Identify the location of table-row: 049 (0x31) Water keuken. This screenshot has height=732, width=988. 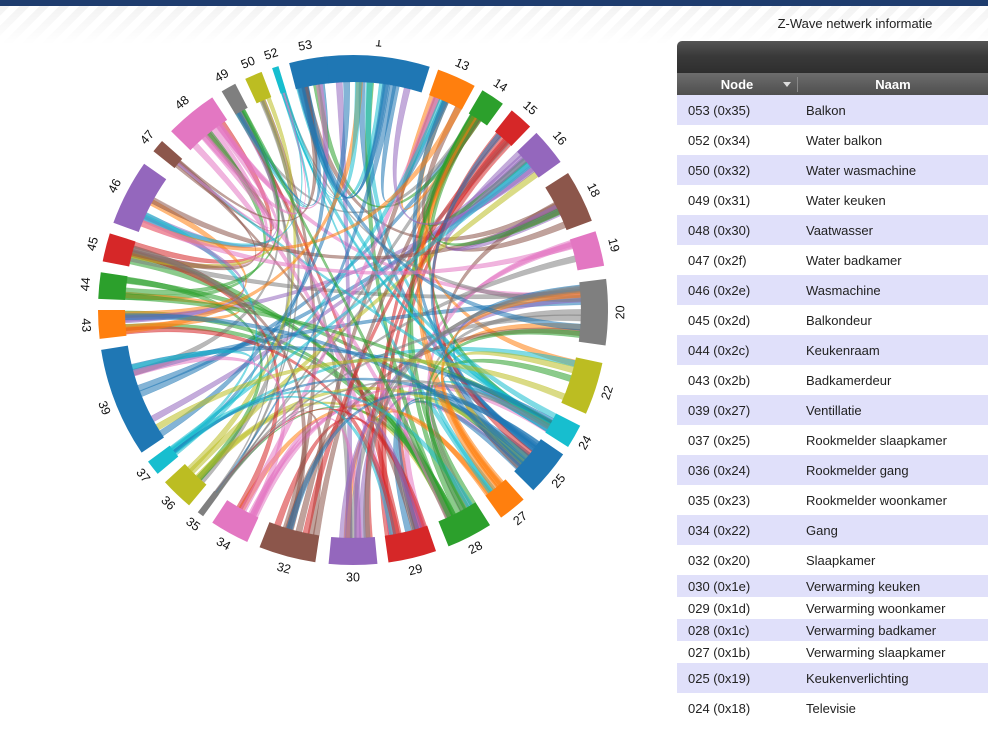
(832, 200).